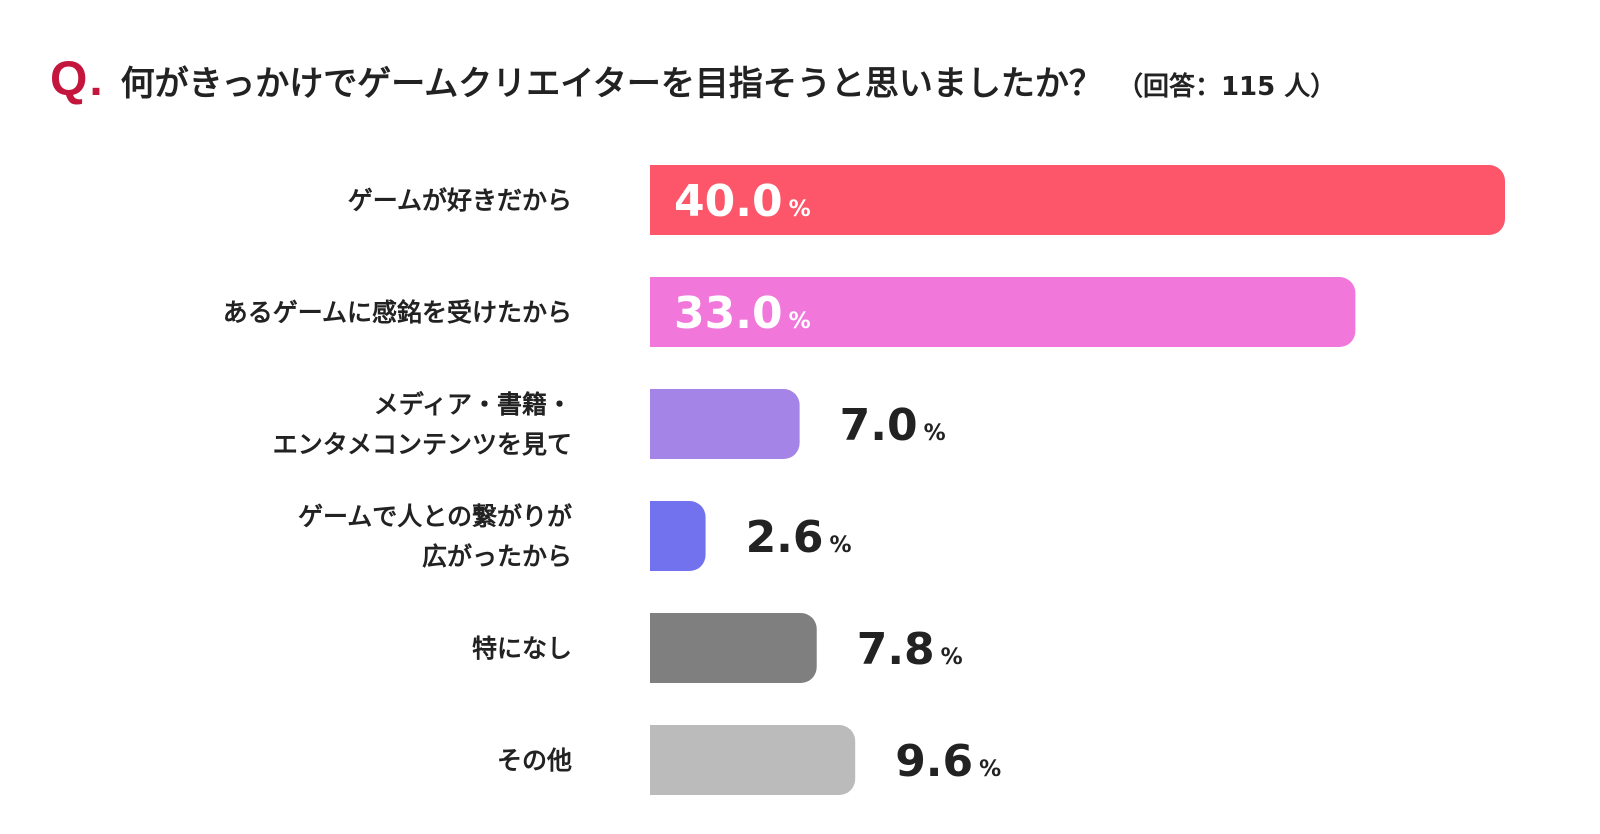 Image resolution: width=1600 pixels, height=834 pixels. What do you see at coordinates (742, 313) in the screenshot?
I see `value-label-2: 33.0%` at bounding box center [742, 313].